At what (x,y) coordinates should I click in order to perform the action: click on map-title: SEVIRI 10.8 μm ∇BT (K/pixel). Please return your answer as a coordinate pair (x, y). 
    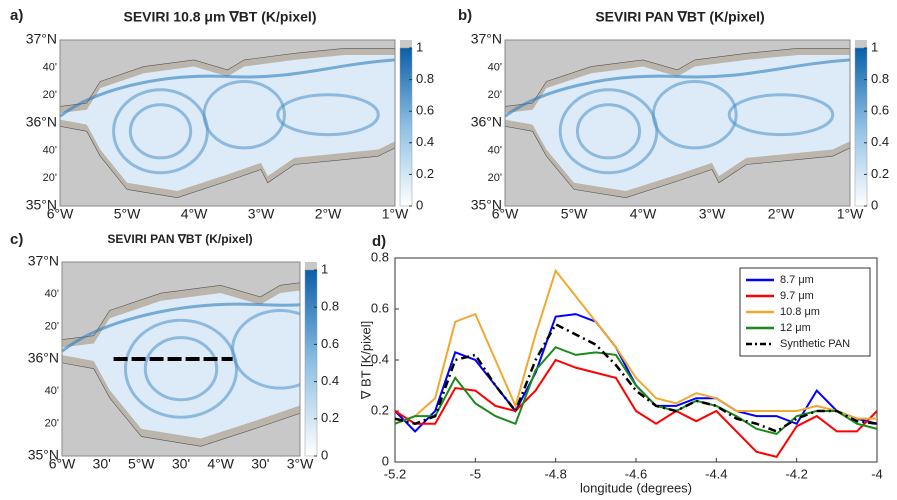
    Looking at the image, I should click on (220, 17).